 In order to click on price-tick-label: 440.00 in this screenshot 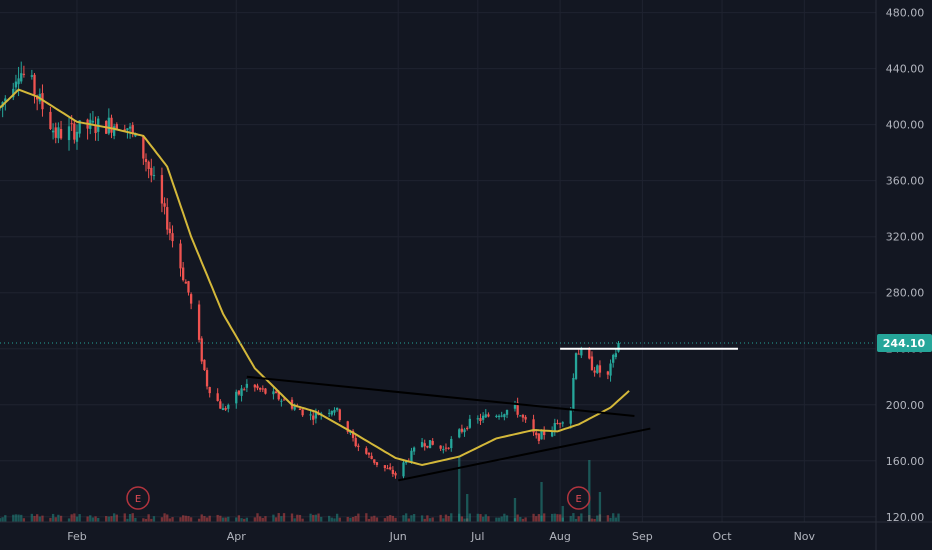, I will do `click(905, 69)`.